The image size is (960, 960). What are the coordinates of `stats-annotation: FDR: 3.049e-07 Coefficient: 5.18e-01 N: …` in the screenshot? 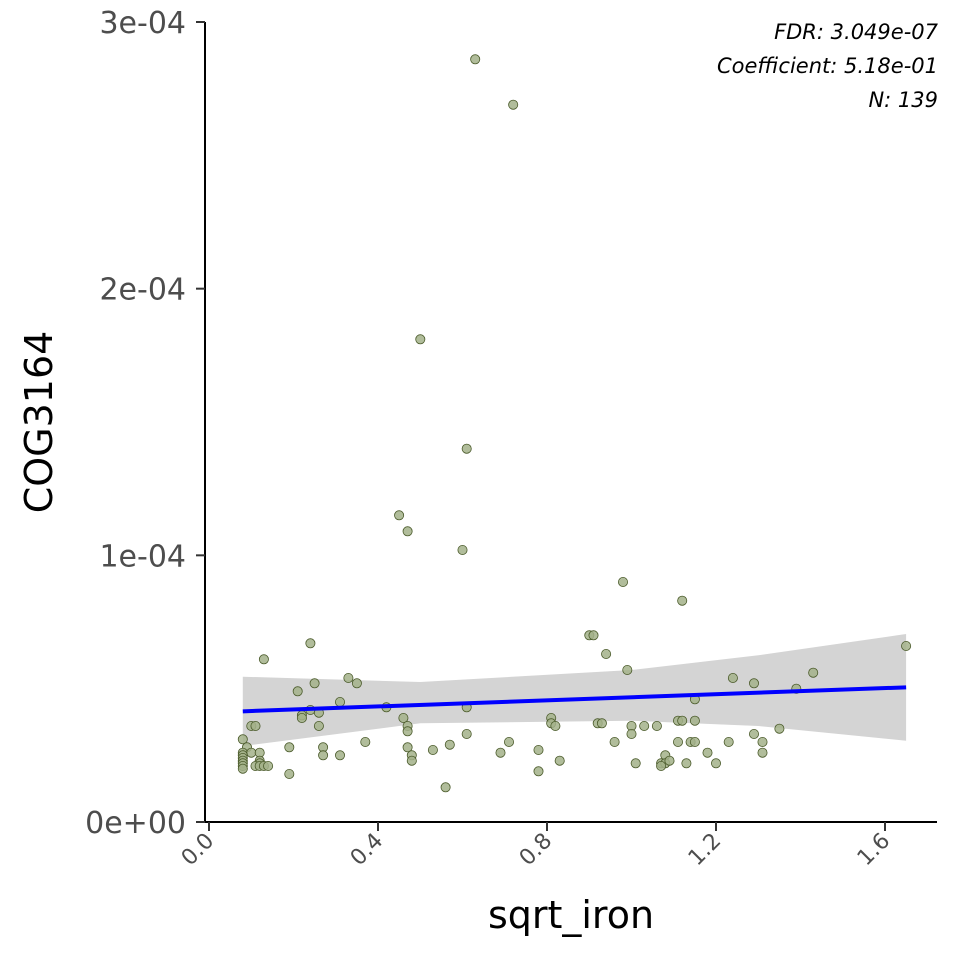 It's located at (828, 66).